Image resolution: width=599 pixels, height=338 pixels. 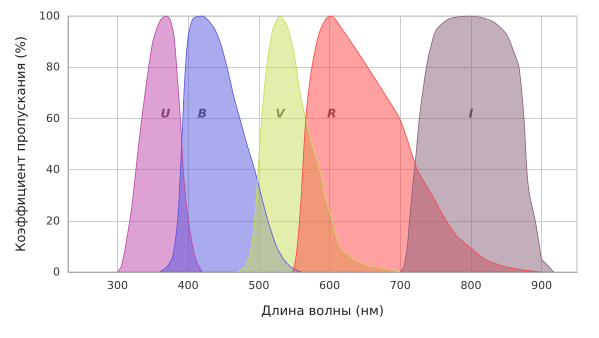 I want to click on x-tick-label: 400, so click(x=188, y=285).